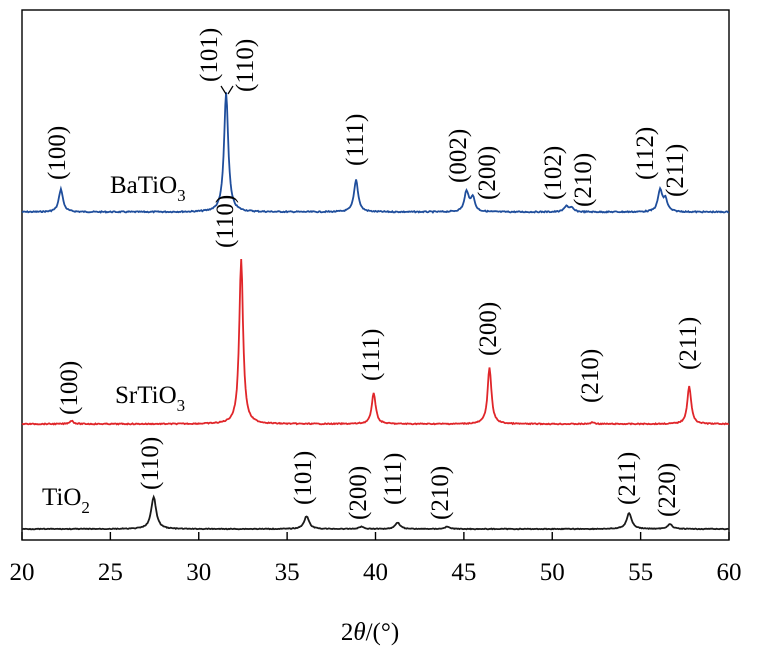  Describe the element at coordinates (552, 572) in the screenshot. I see `x-tick-label: 50` at that location.